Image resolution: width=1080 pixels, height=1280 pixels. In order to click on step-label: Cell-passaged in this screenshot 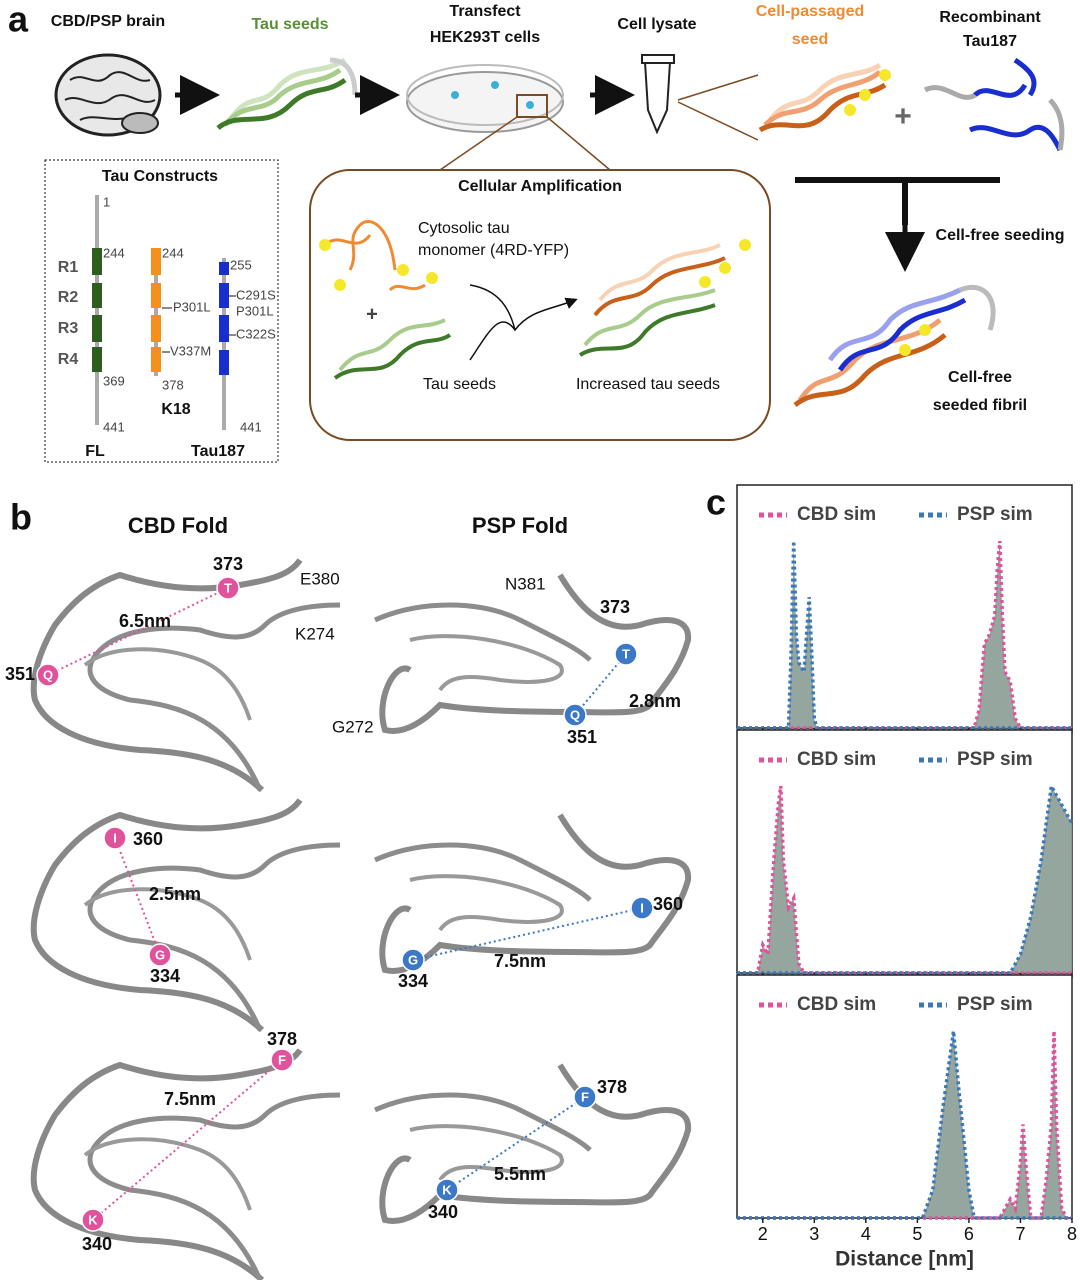, I will do `click(810, 11)`.